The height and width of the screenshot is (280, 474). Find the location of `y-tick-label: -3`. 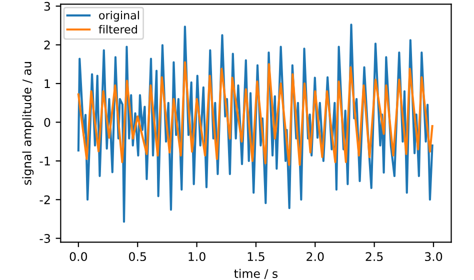

y-tick-label: -3 is located at coordinates (45, 238).